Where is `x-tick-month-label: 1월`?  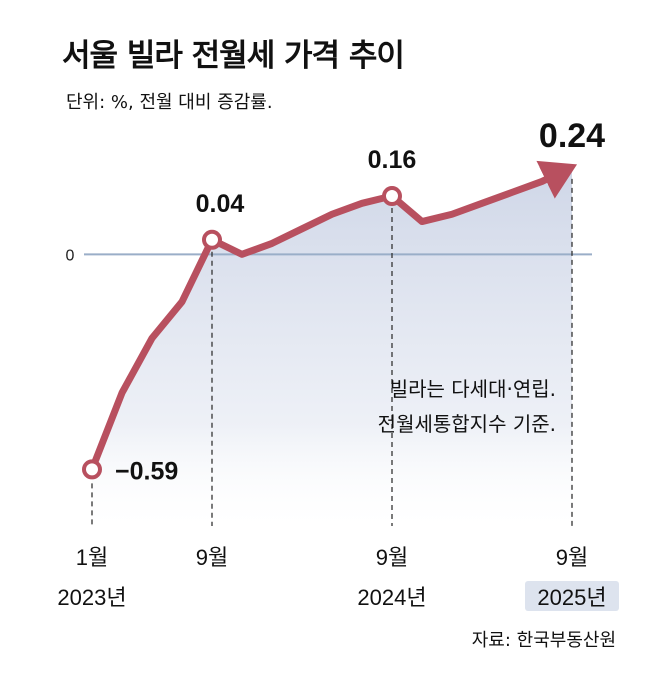 x-tick-month-label: 1월 is located at coordinates (92, 557).